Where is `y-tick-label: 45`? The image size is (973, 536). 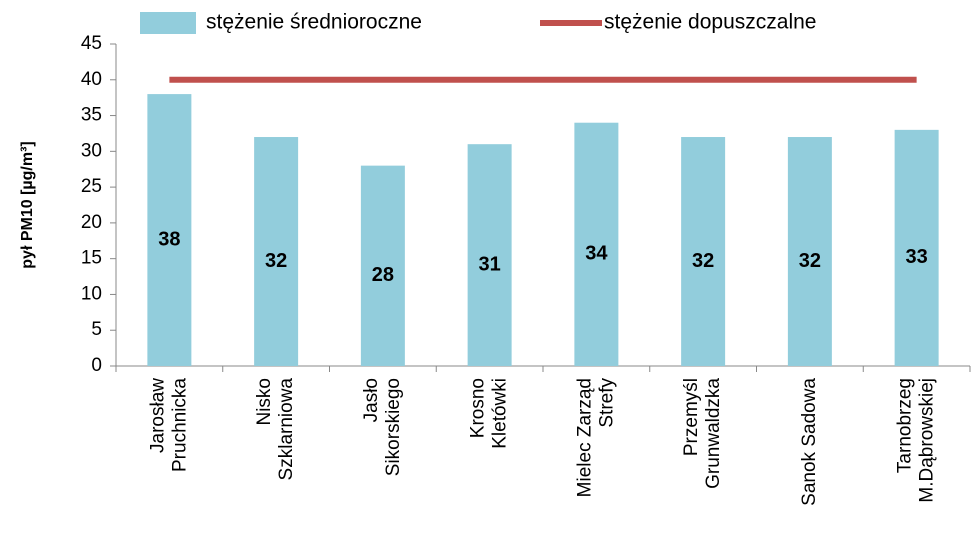
y-tick-label: 45 is located at coordinates (91, 43).